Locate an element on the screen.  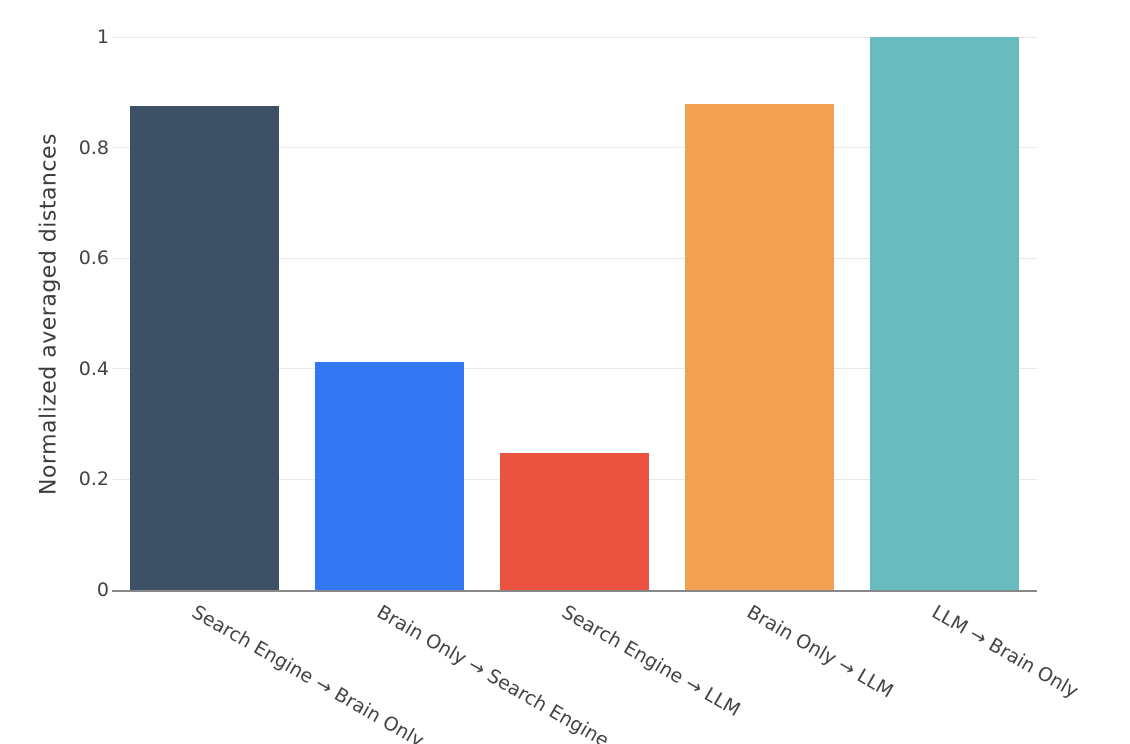
y-tick-label: 0 is located at coordinates (102, 590).